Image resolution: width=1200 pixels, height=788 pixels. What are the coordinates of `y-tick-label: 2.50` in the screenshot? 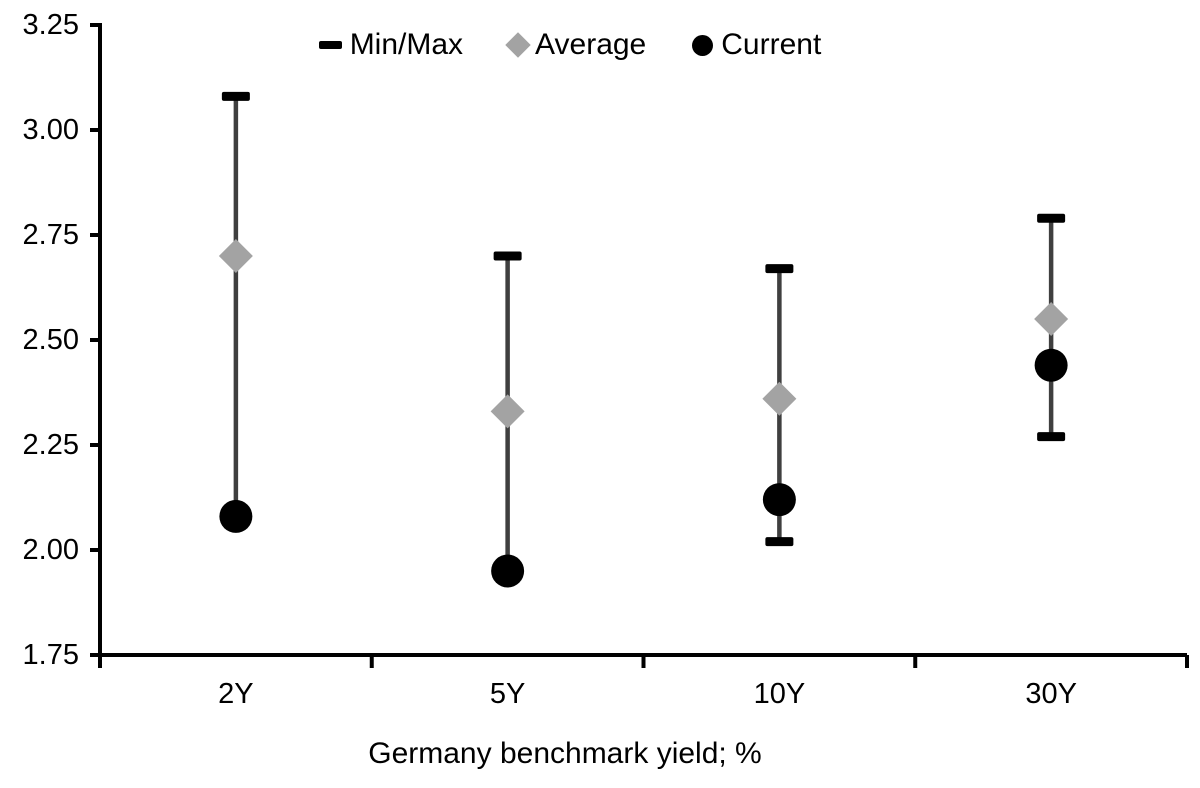 It's located at (51, 340).